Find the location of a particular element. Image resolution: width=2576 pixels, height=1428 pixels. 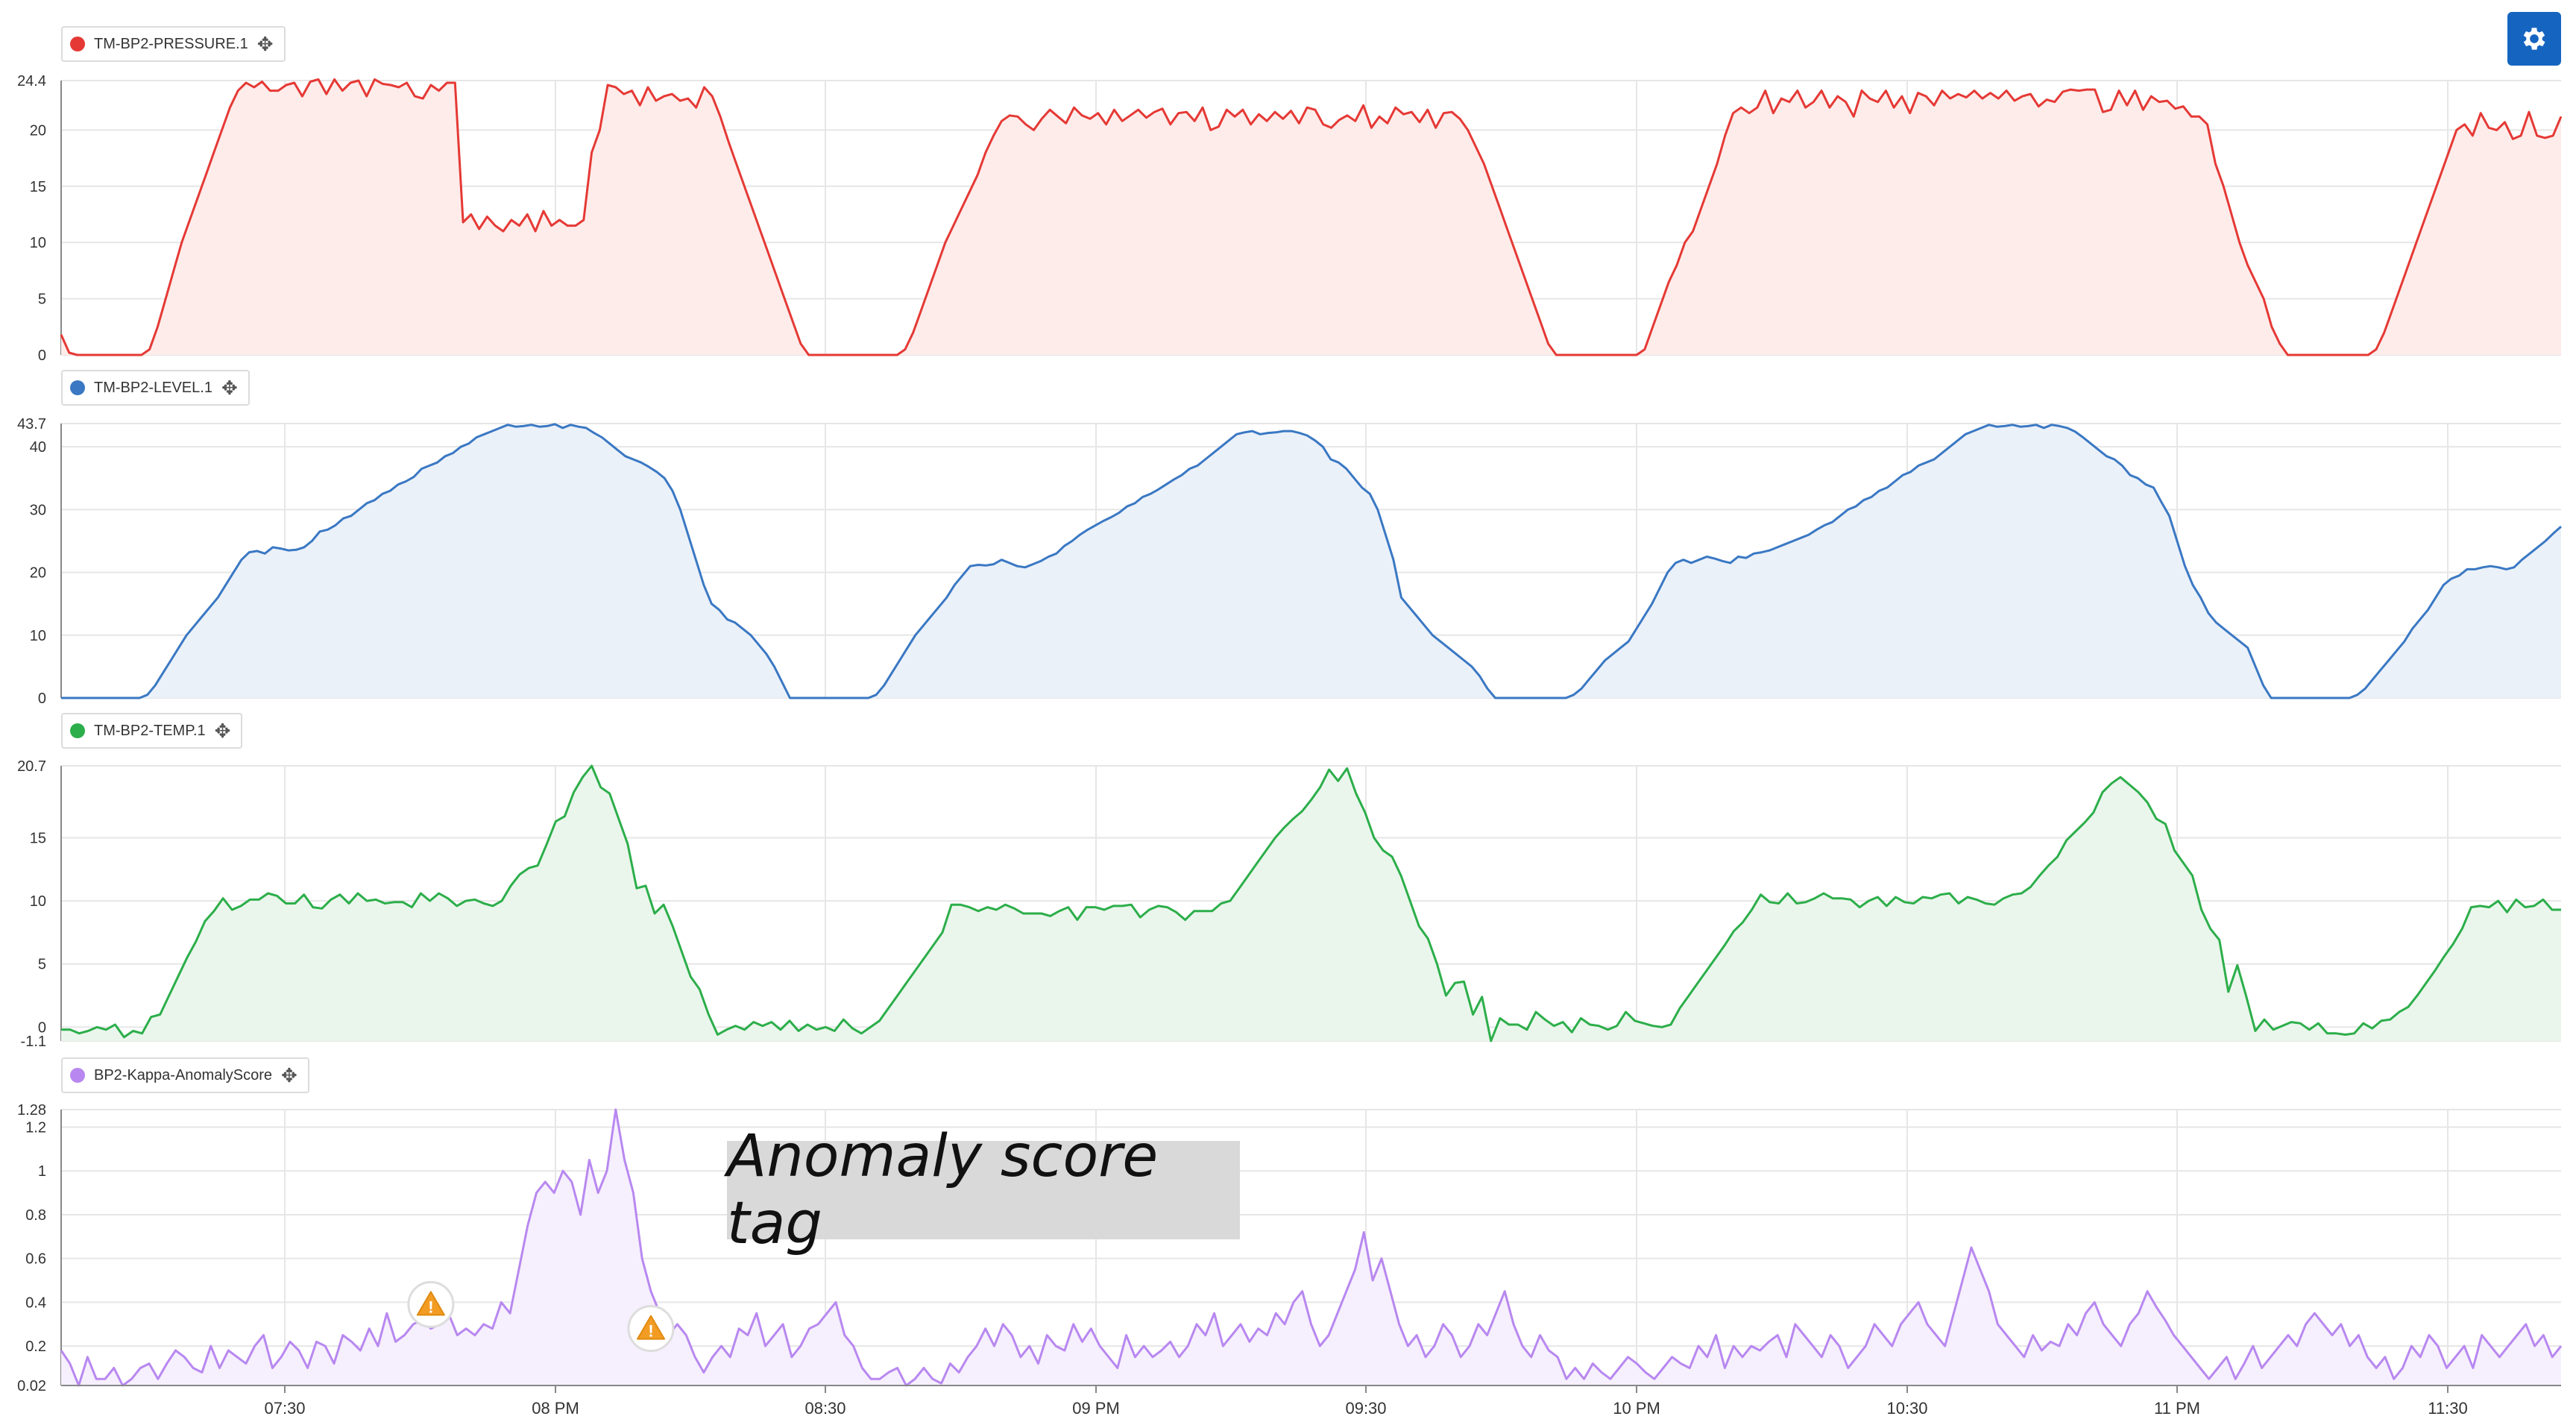

y-tick-label: 1.2 is located at coordinates (35, 1127).